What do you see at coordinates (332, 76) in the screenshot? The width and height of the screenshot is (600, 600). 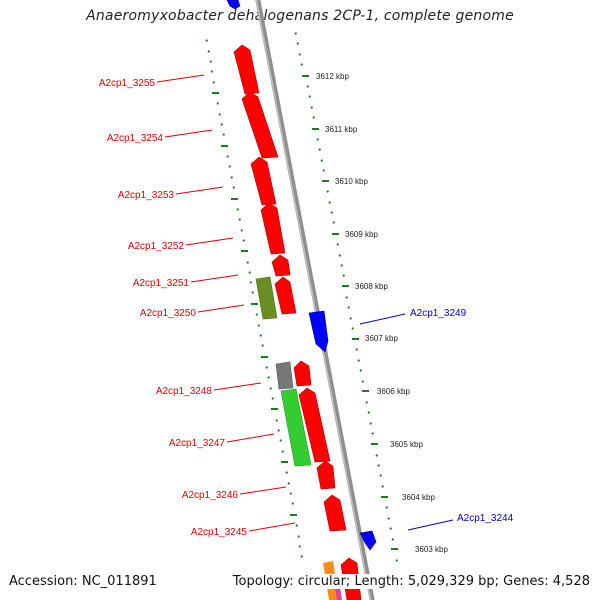 I see `scale-label: 3612 kbp` at bounding box center [332, 76].